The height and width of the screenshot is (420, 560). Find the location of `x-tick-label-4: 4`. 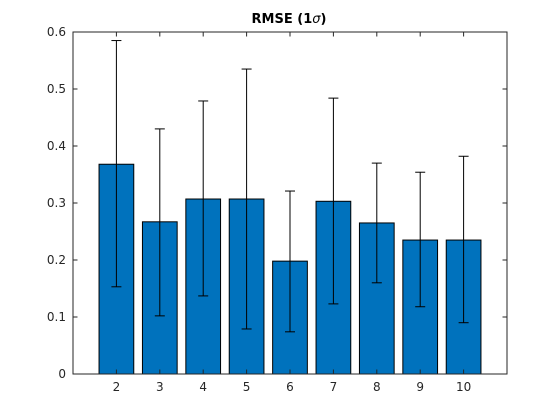

x-tick-label-4: 4 is located at coordinates (203, 387).